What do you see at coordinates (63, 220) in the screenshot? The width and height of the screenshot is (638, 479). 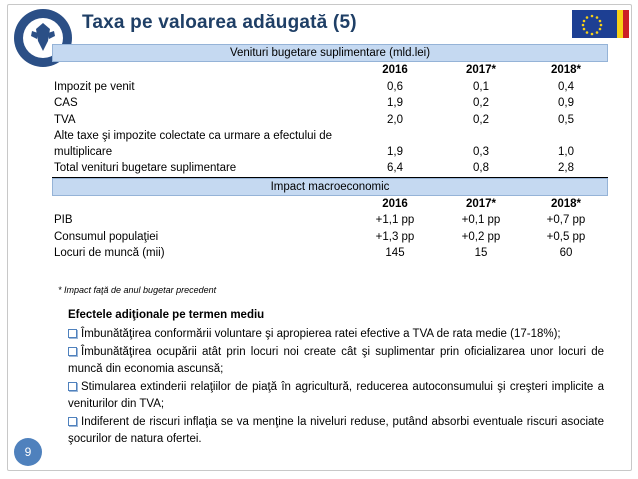 I see `row-label: PIB` at bounding box center [63, 220].